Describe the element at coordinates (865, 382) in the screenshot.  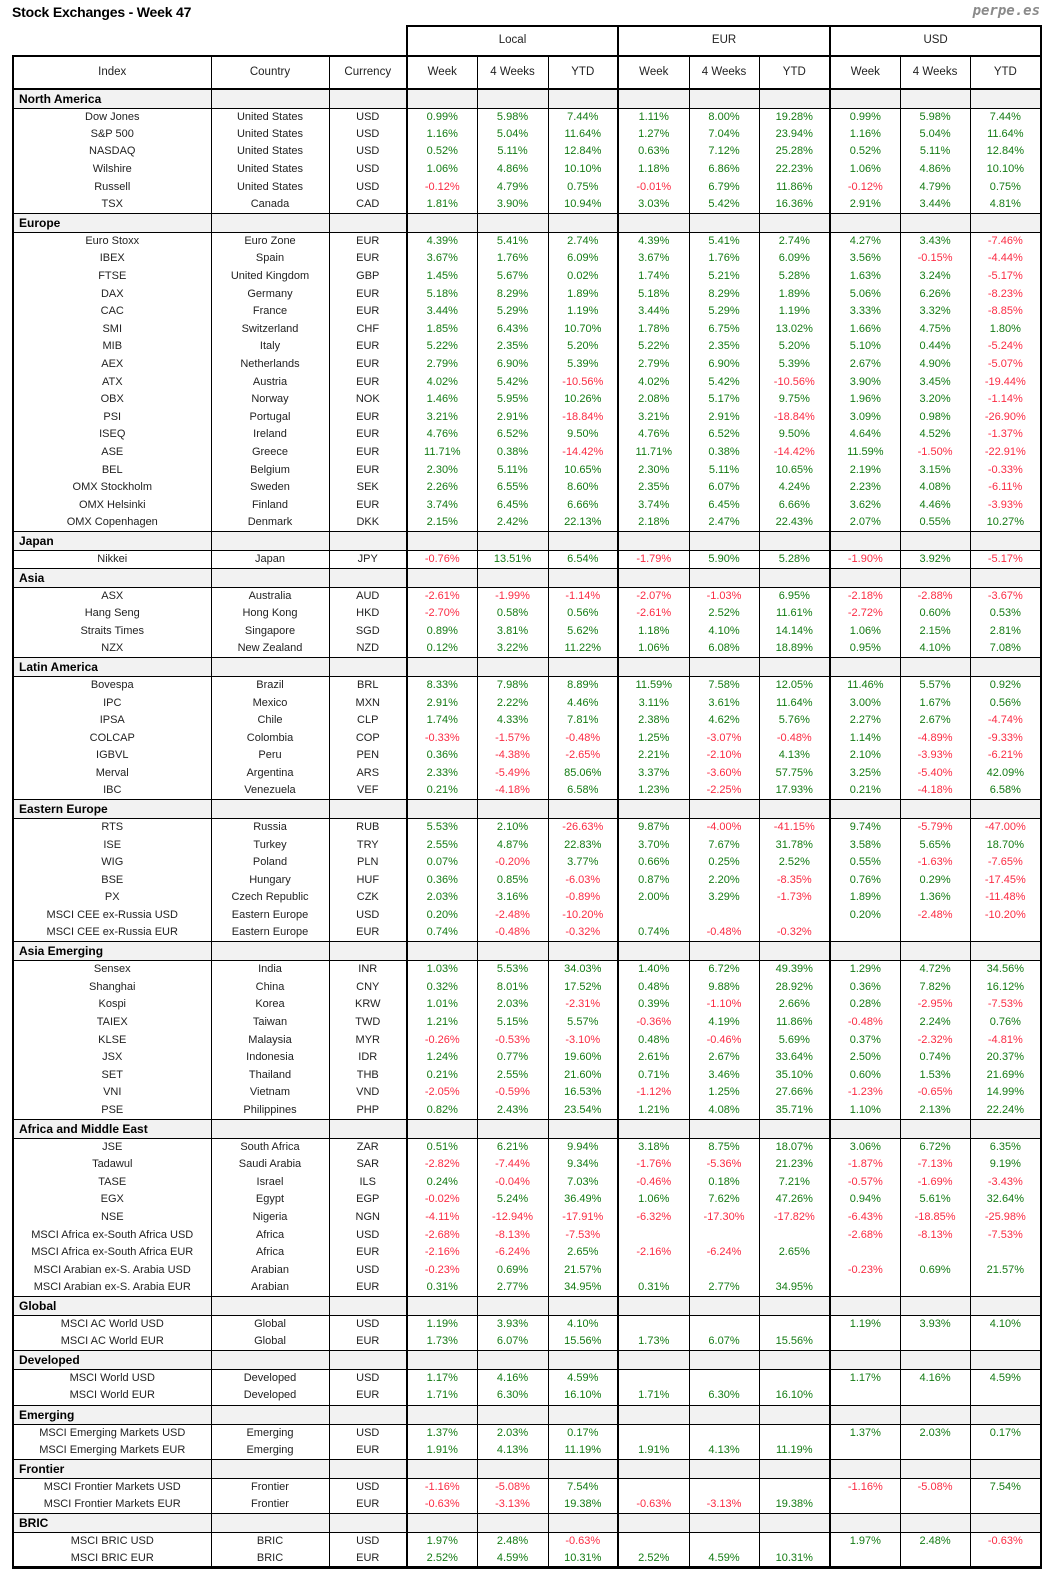
I see `value-cell: 3.90%` at that location.